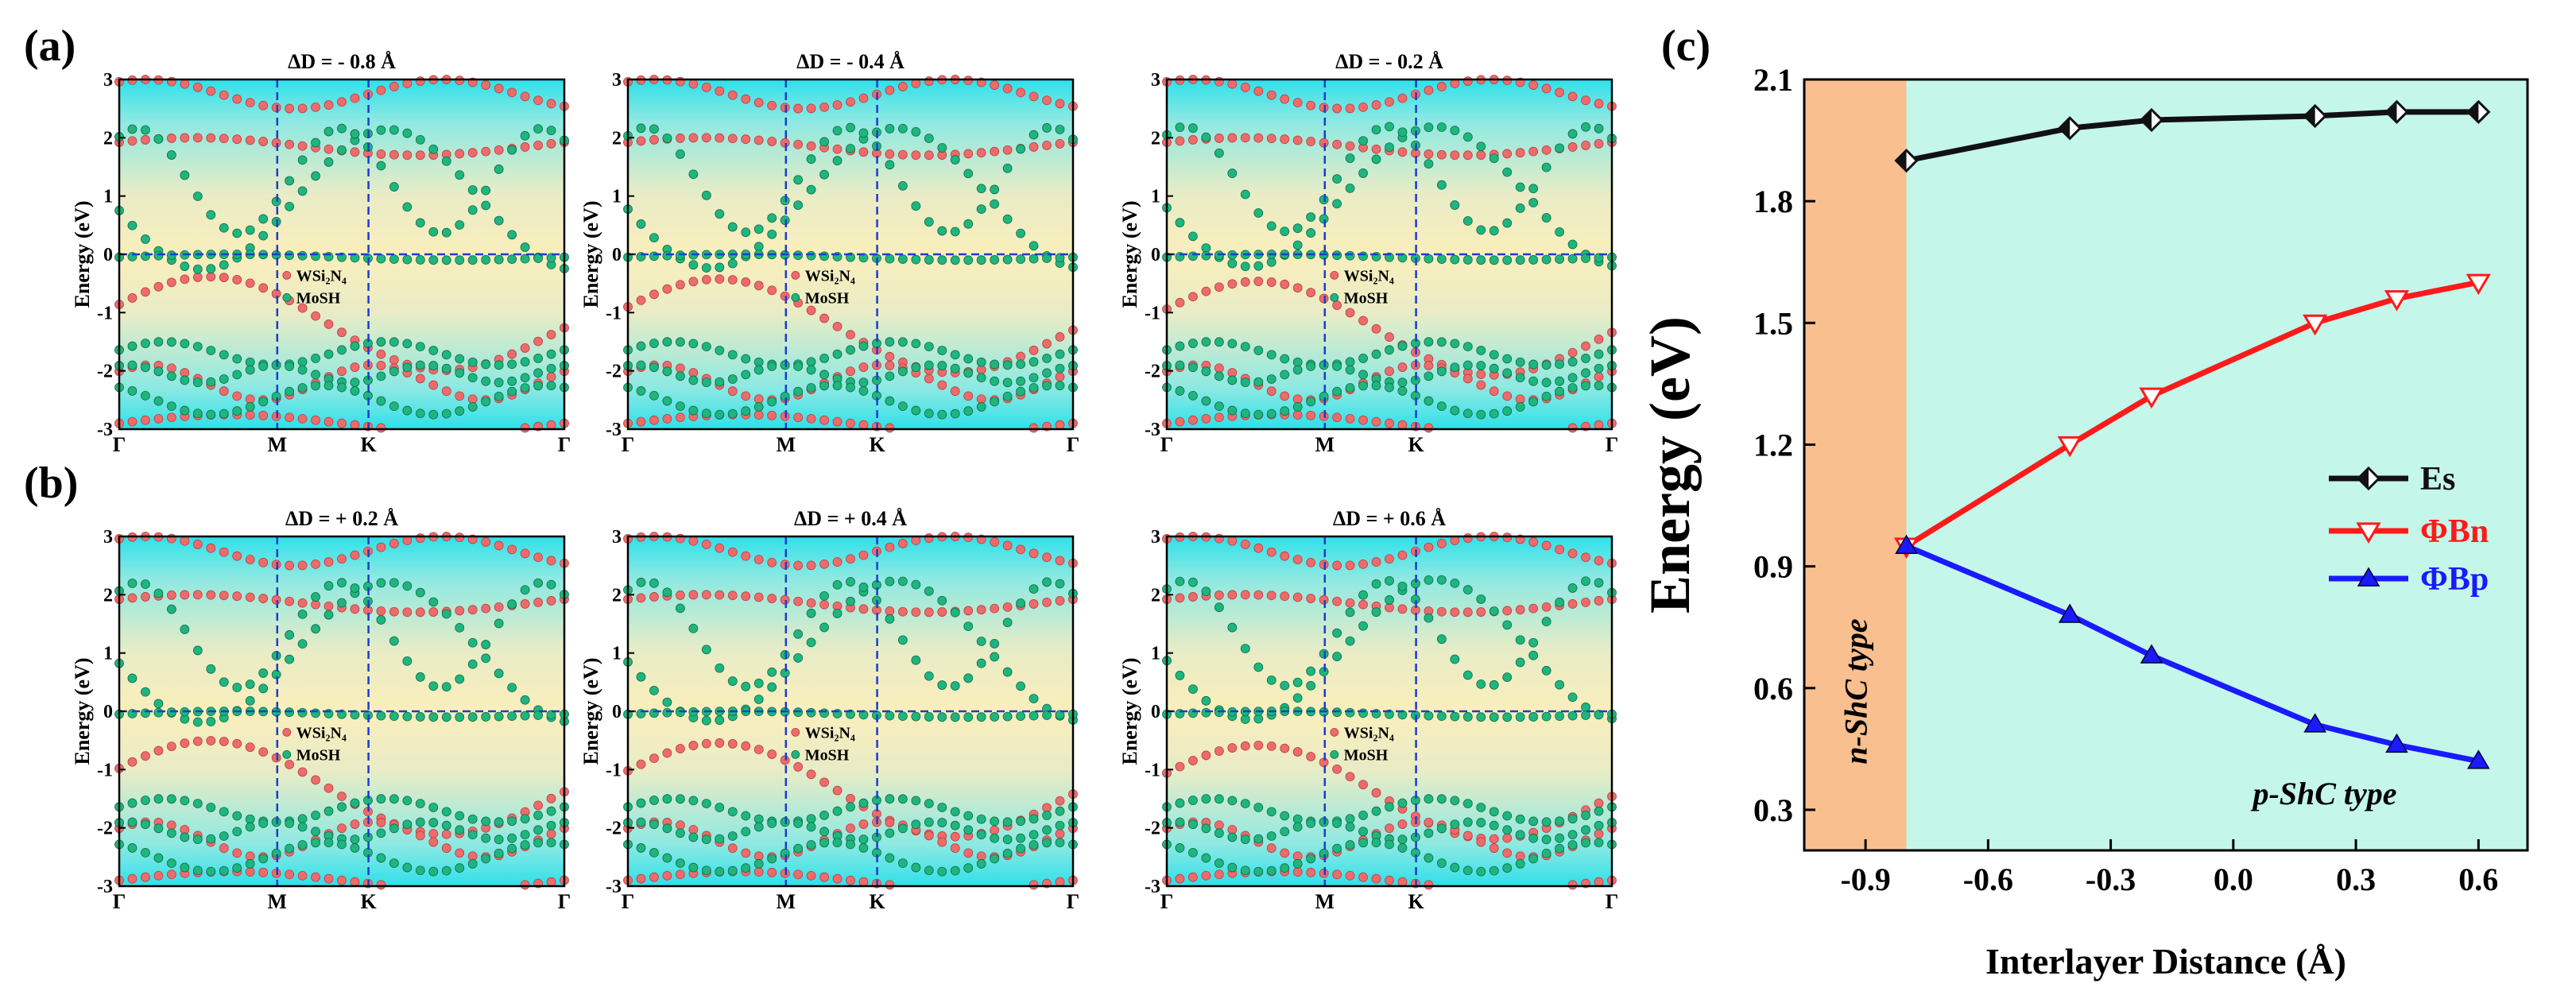 The height and width of the screenshot is (999, 2576). What do you see at coordinates (2454, 531) in the screenshot?
I see `legend-label: ΦBn` at bounding box center [2454, 531].